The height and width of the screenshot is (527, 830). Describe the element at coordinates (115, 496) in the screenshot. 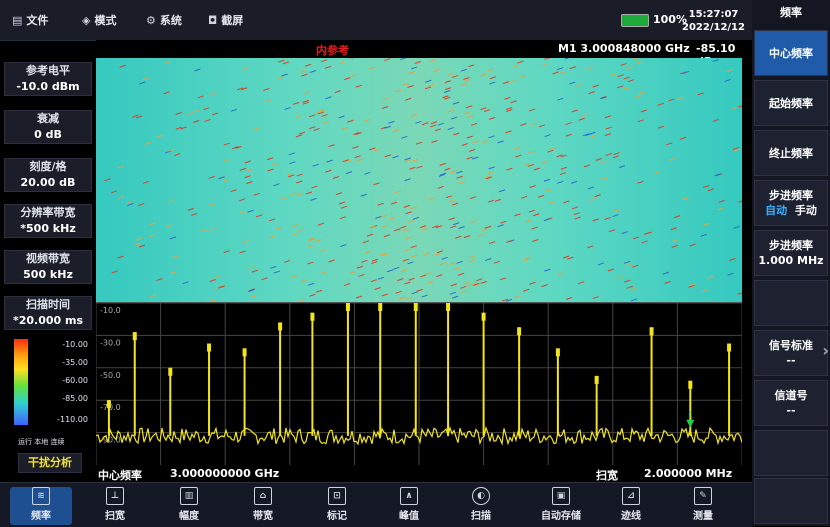

I see `span-icon: ⊥` at that location.